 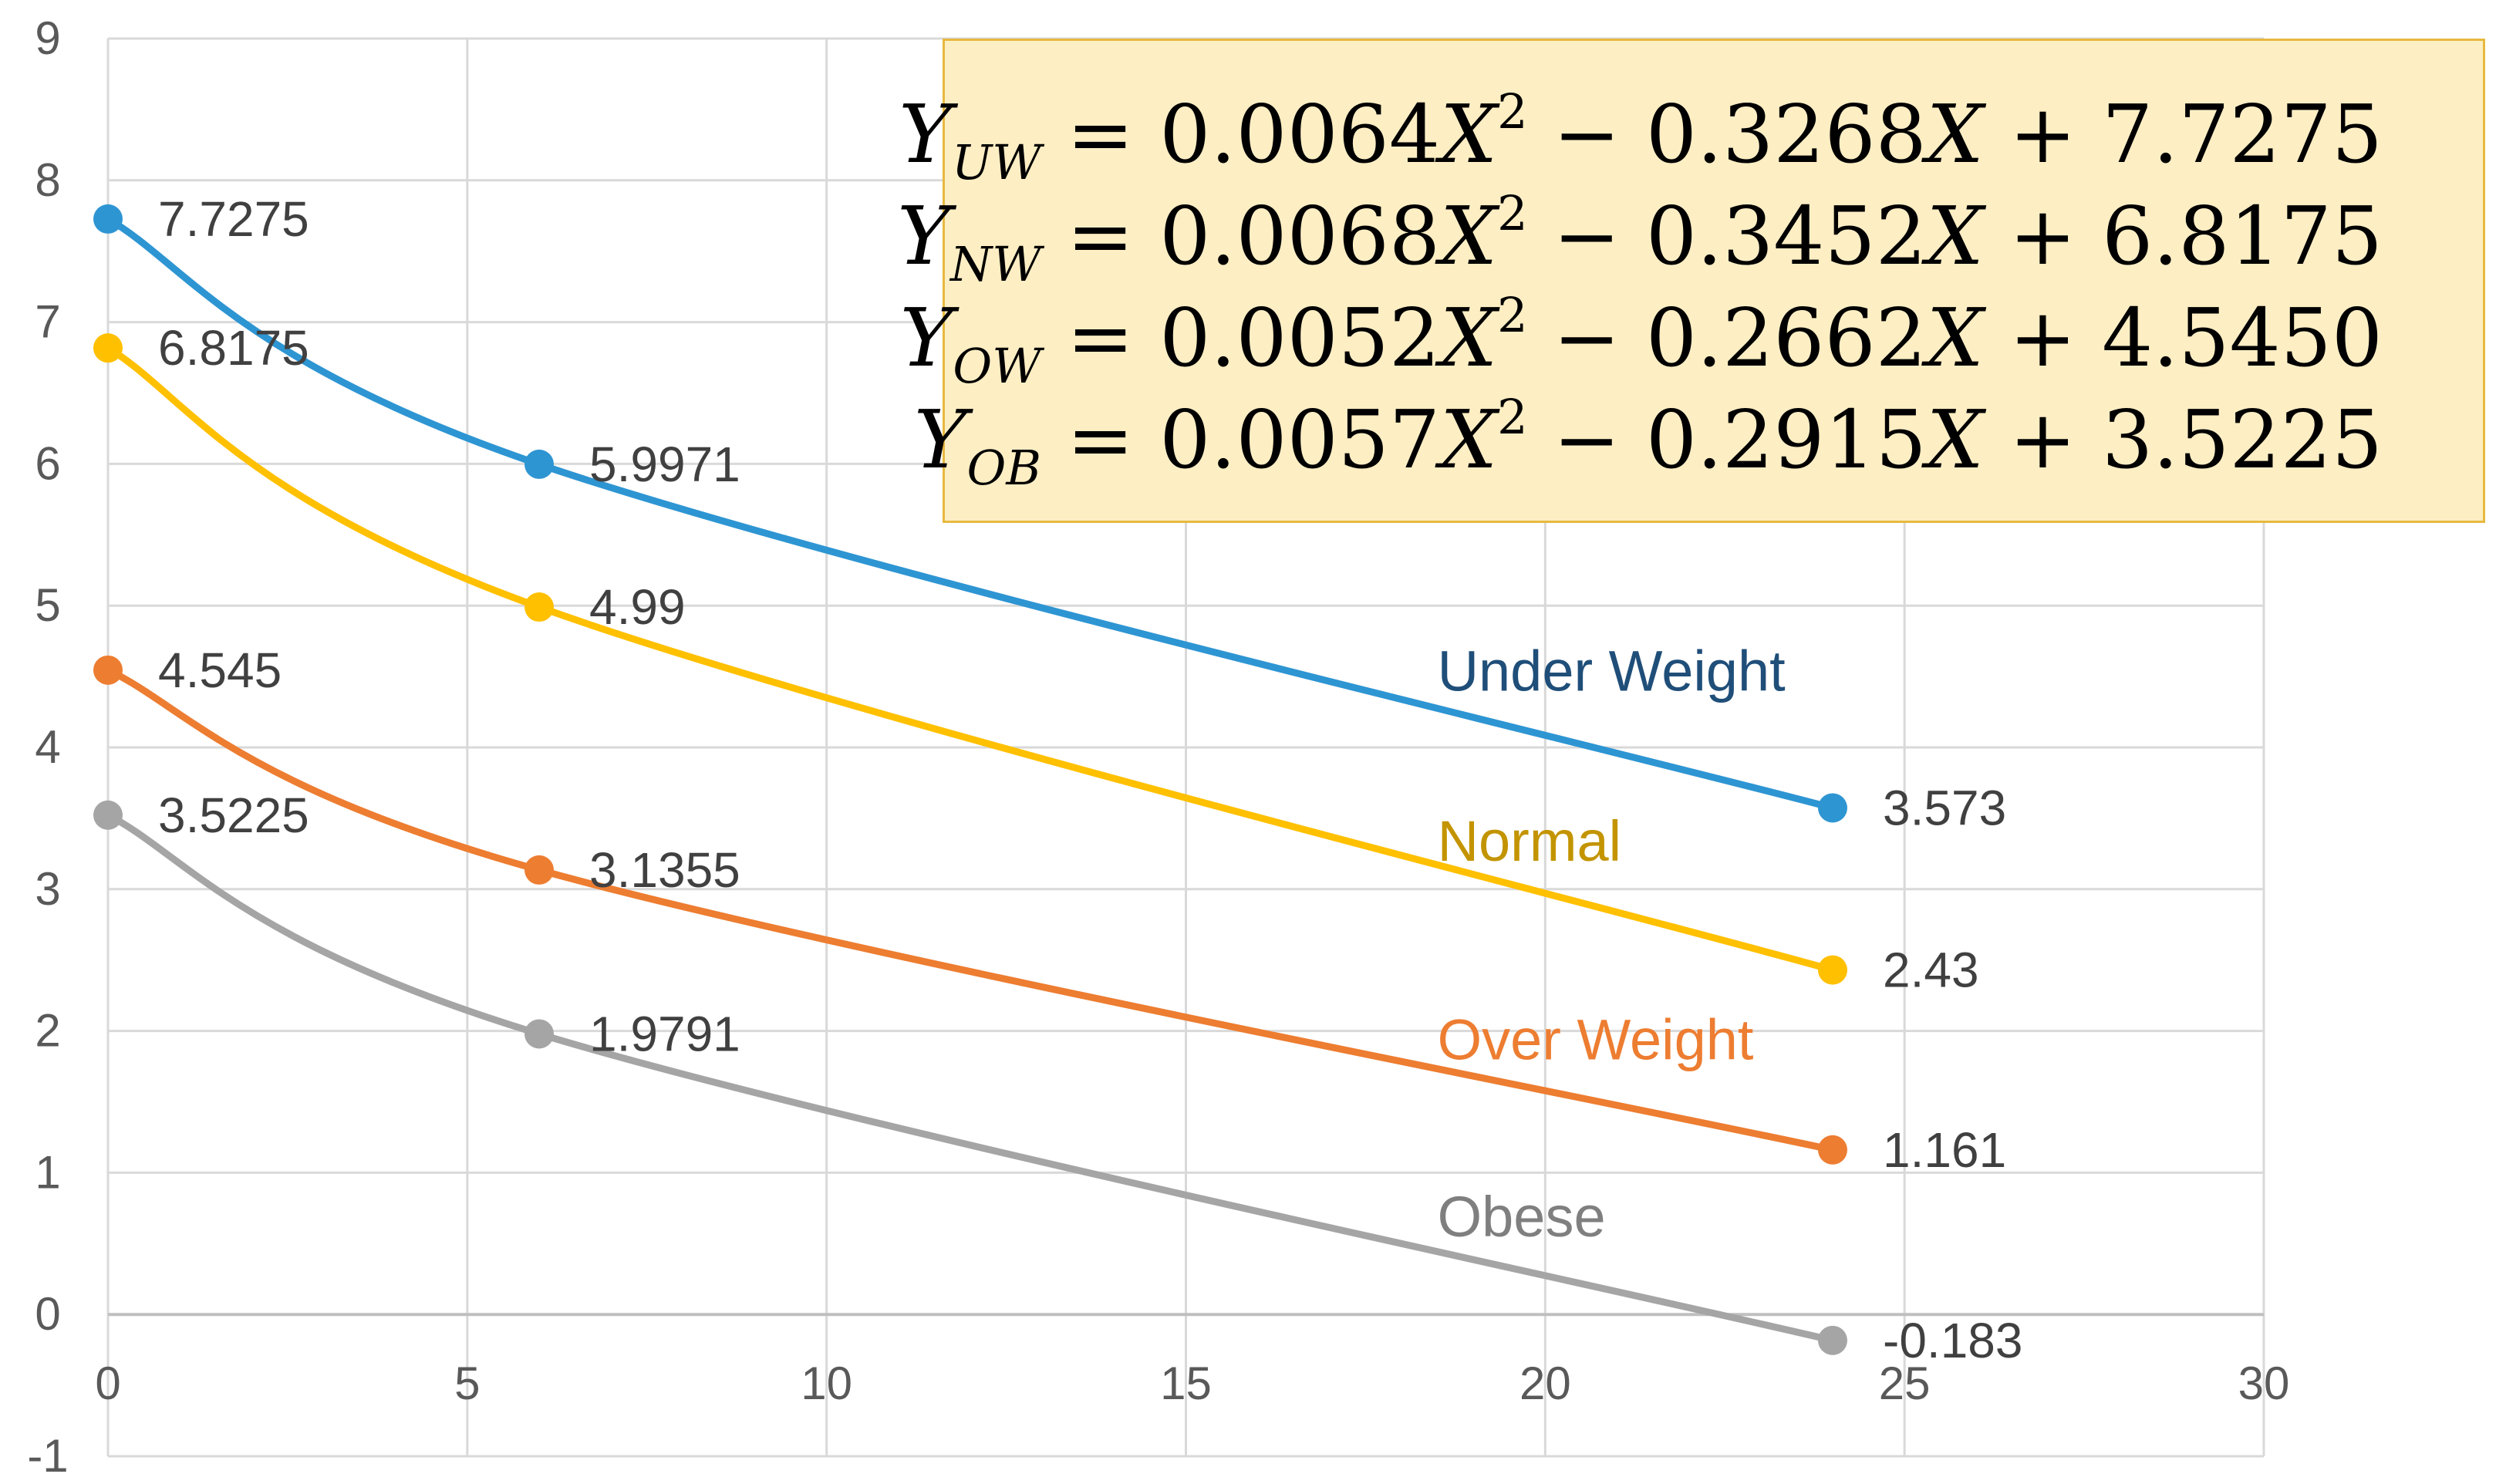 What do you see at coordinates (220, 670) in the screenshot?
I see `data-label-over-weight: 4.545` at bounding box center [220, 670].